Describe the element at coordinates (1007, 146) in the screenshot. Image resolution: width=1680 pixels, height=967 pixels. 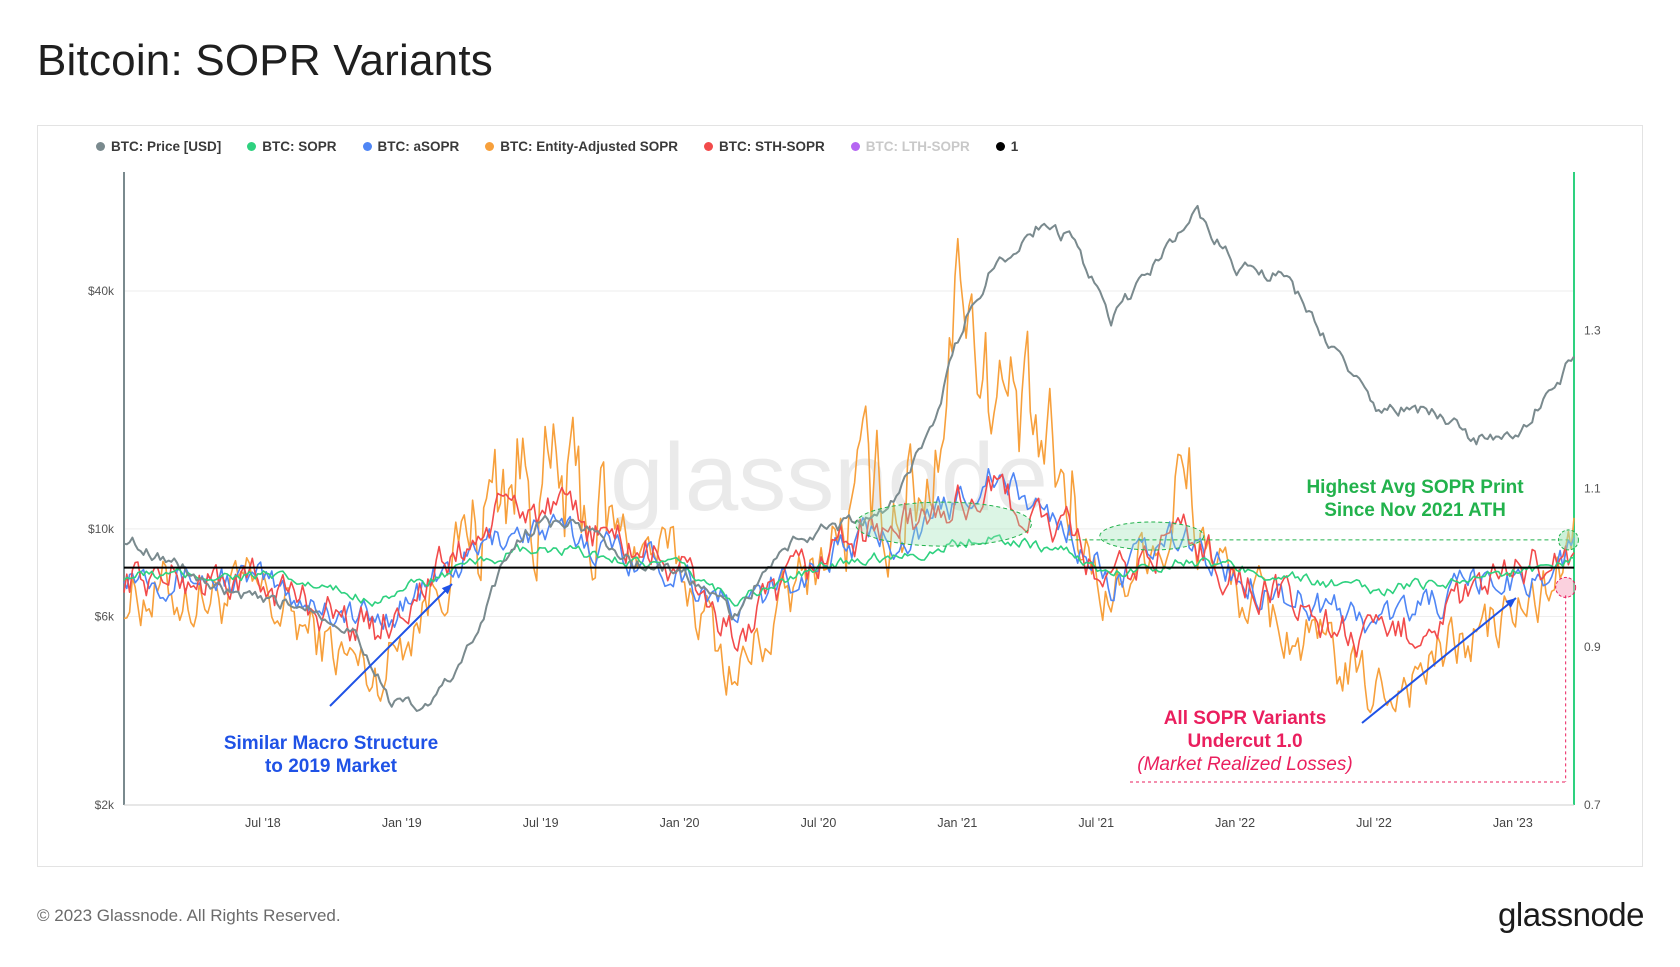
I see `legend-item-one: 1` at that location.